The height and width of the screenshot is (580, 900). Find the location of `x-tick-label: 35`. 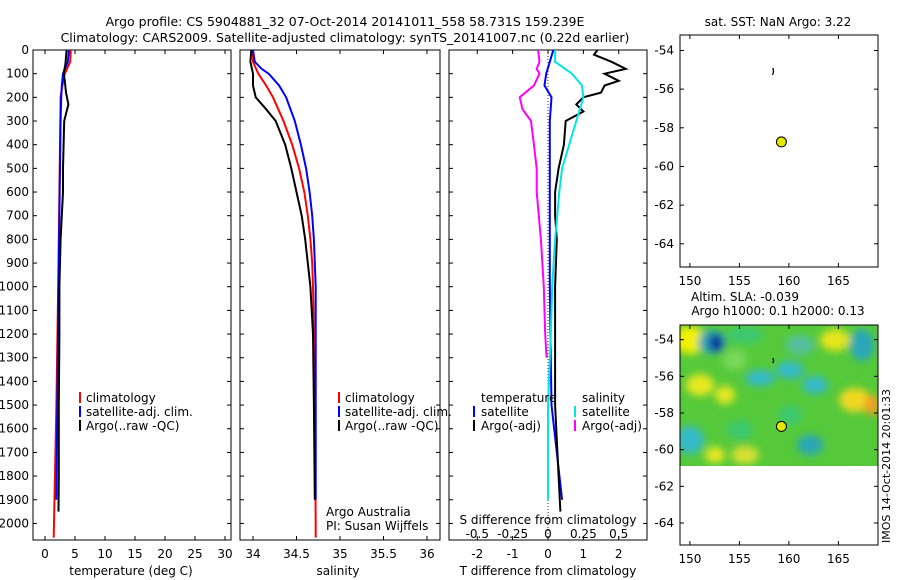

x-tick-label: 35 is located at coordinates (339, 554).